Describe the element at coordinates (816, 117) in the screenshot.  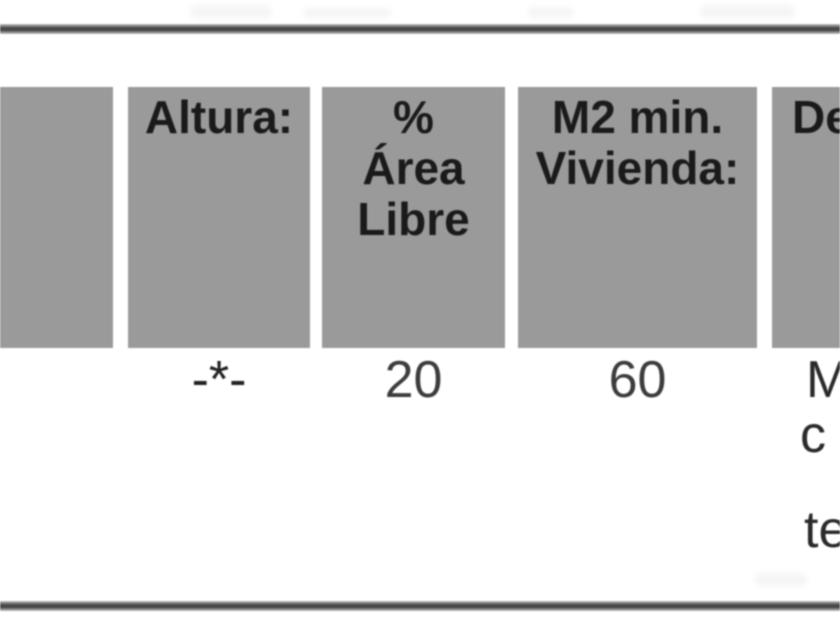
I see `header-label-clipped: De` at that location.